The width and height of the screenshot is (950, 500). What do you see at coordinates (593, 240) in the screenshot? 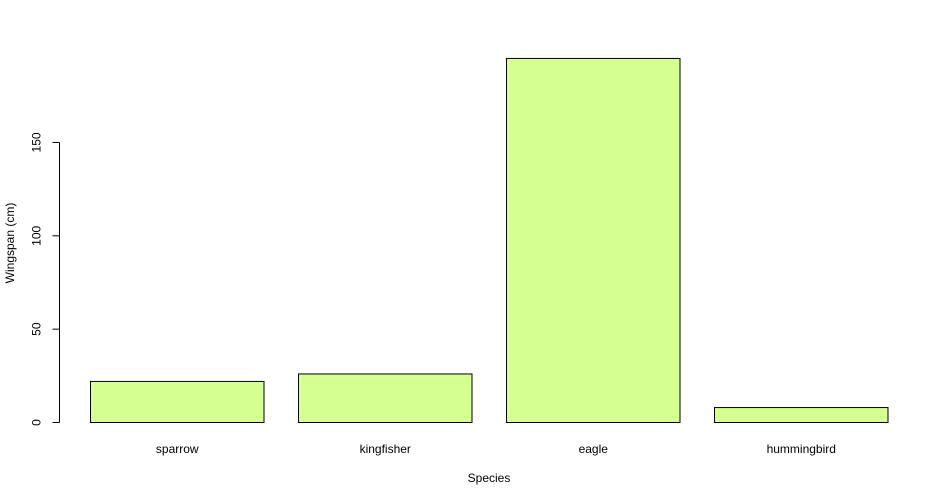
I see `bar-eagle` at bounding box center [593, 240].